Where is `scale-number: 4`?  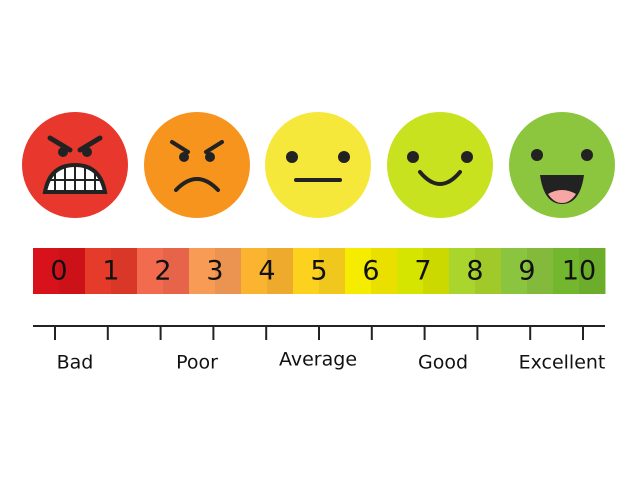
scale-number: 4 is located at coordinates (266, 271).